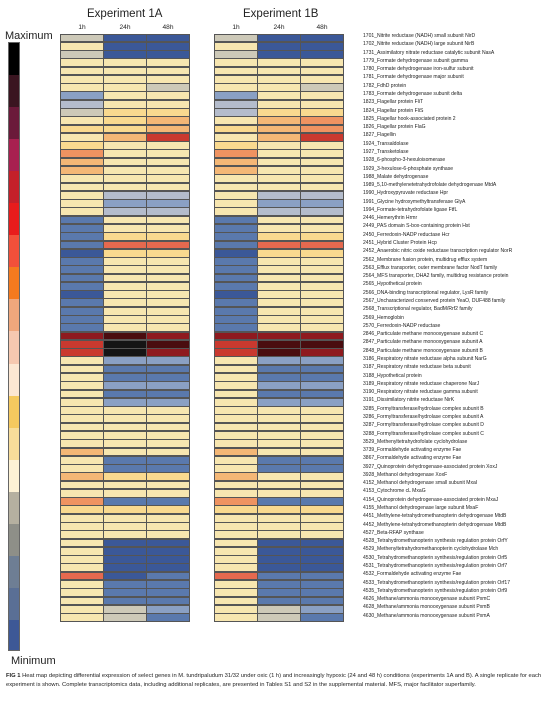 The height and width of the screenshot is (712, 554). I want to click on gene-label: 3867_Formaldehyde activating enzyme Fae, so click(412, 458).